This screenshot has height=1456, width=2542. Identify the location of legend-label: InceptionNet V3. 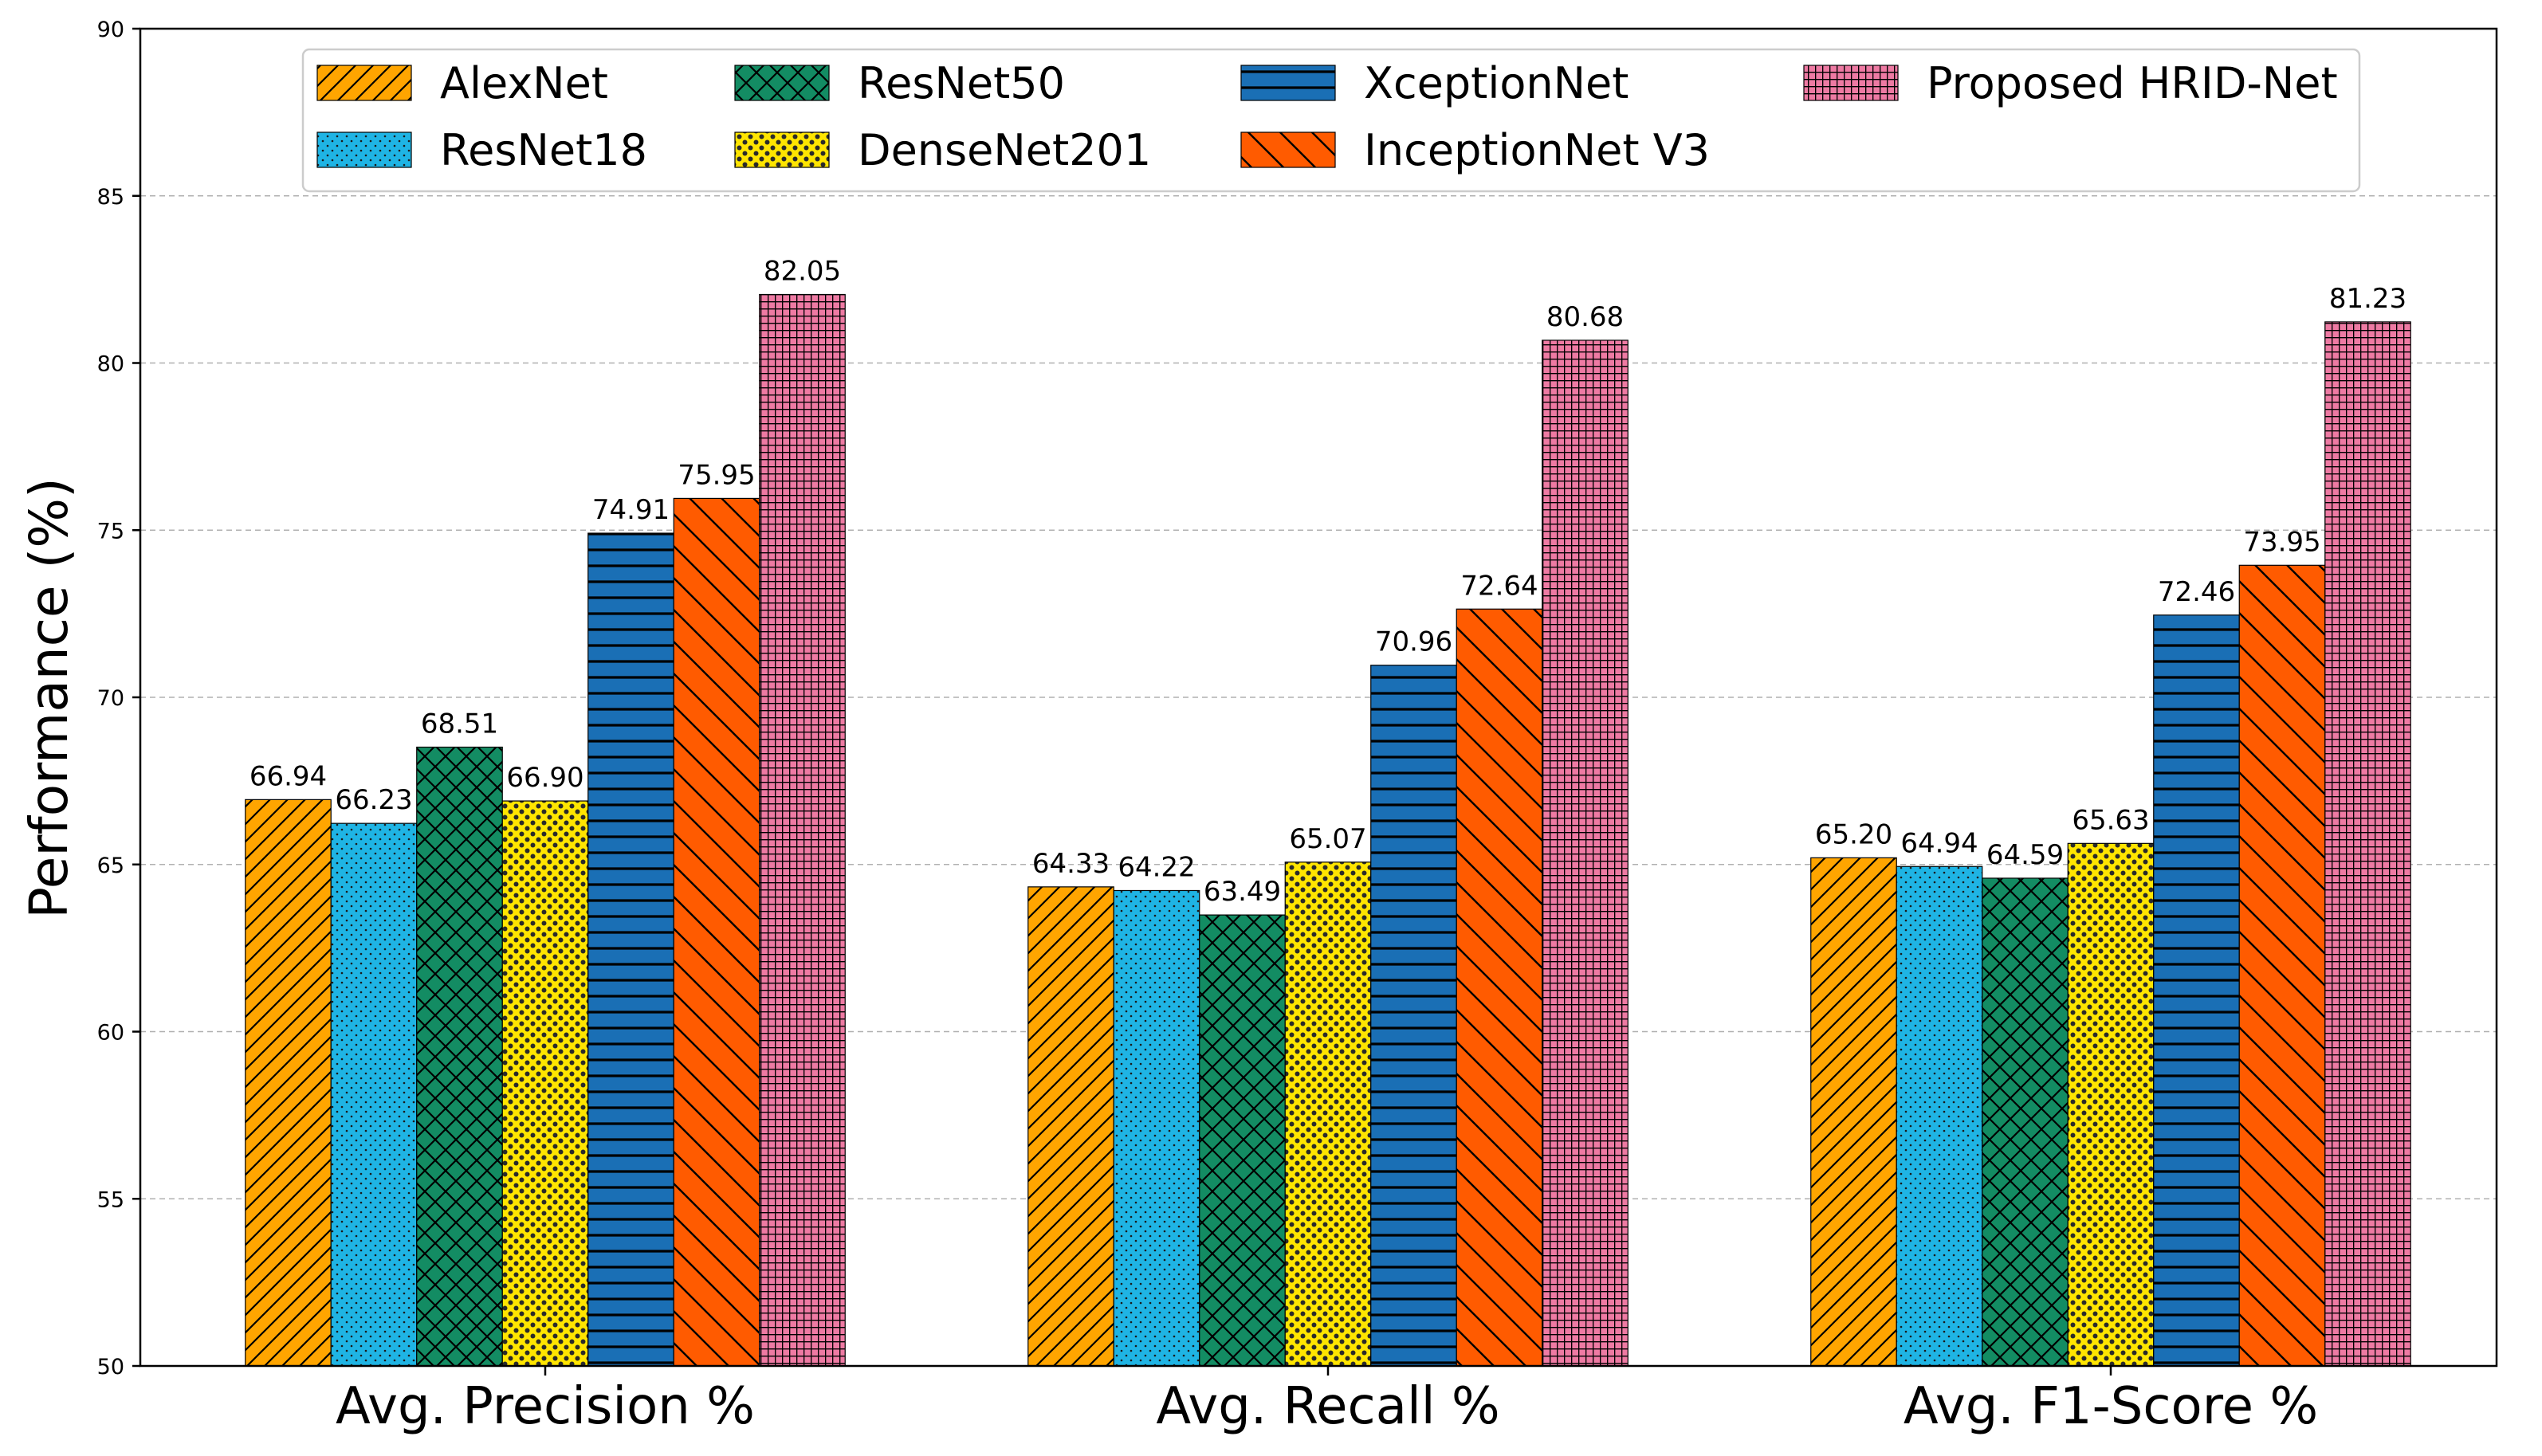
(1537, 150).